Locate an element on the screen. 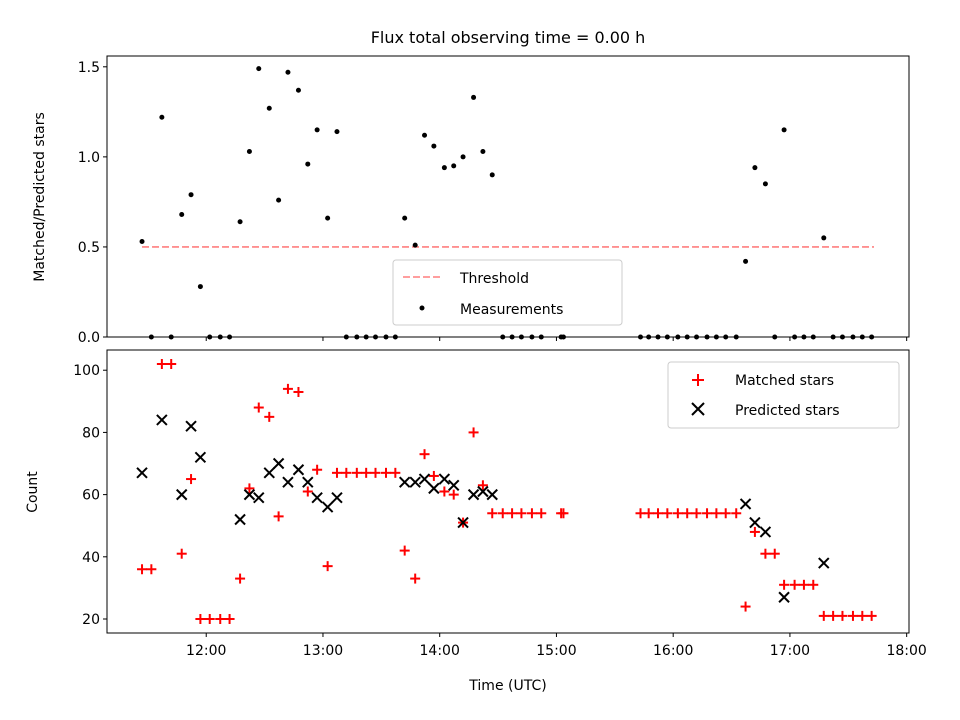 The height and width of the screenshot is (720, 960). bottom-y-axis: 20 40 60 80 100 is located at coordinates (90, 495).